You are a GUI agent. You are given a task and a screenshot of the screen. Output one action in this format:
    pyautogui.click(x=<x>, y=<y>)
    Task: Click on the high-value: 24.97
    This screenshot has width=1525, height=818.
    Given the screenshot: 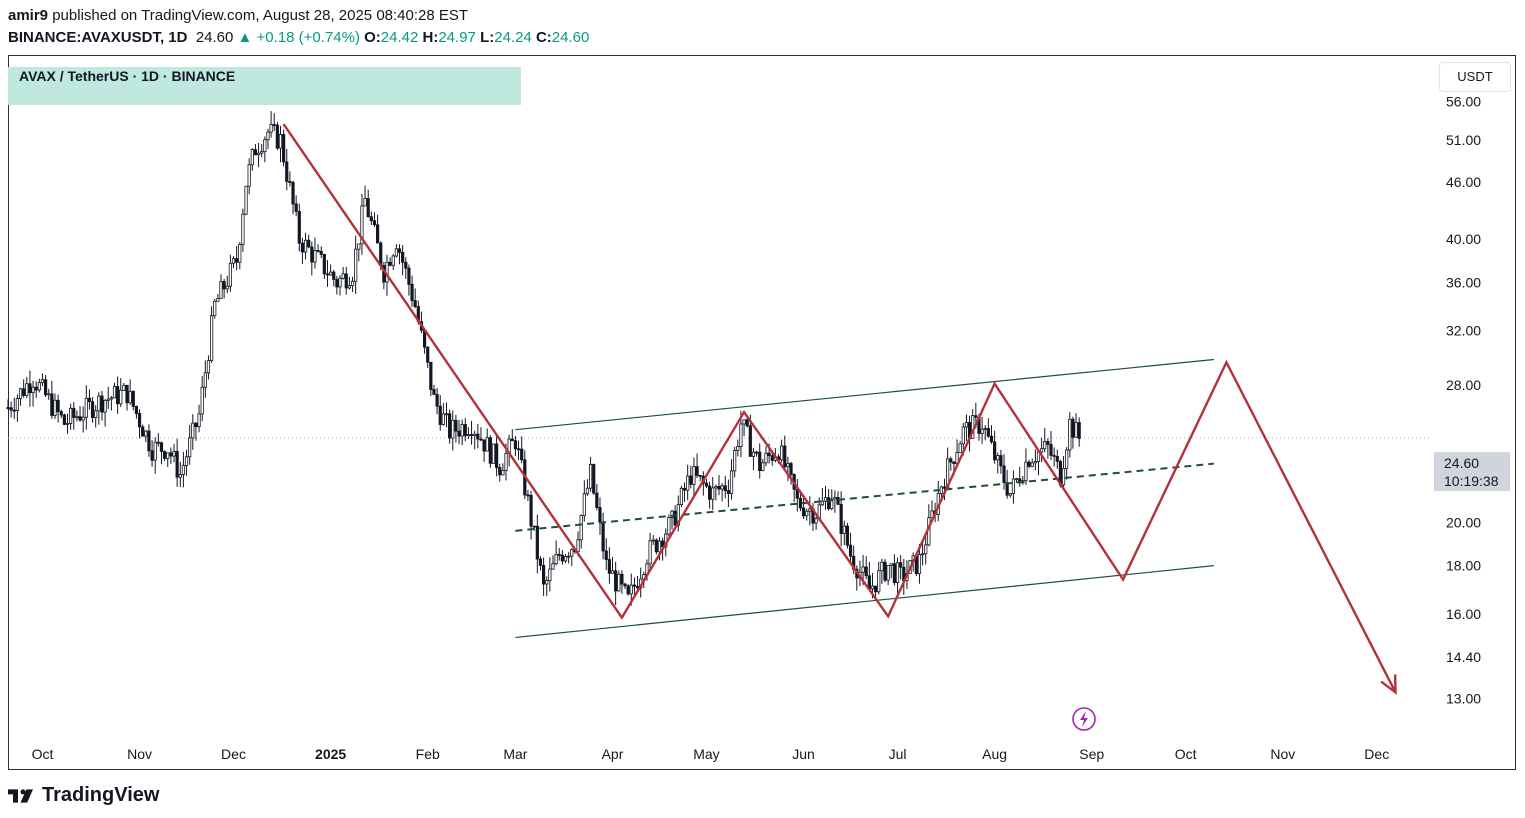 What is the action you would take?
    pyautogui.click(x=457, y=37)
    